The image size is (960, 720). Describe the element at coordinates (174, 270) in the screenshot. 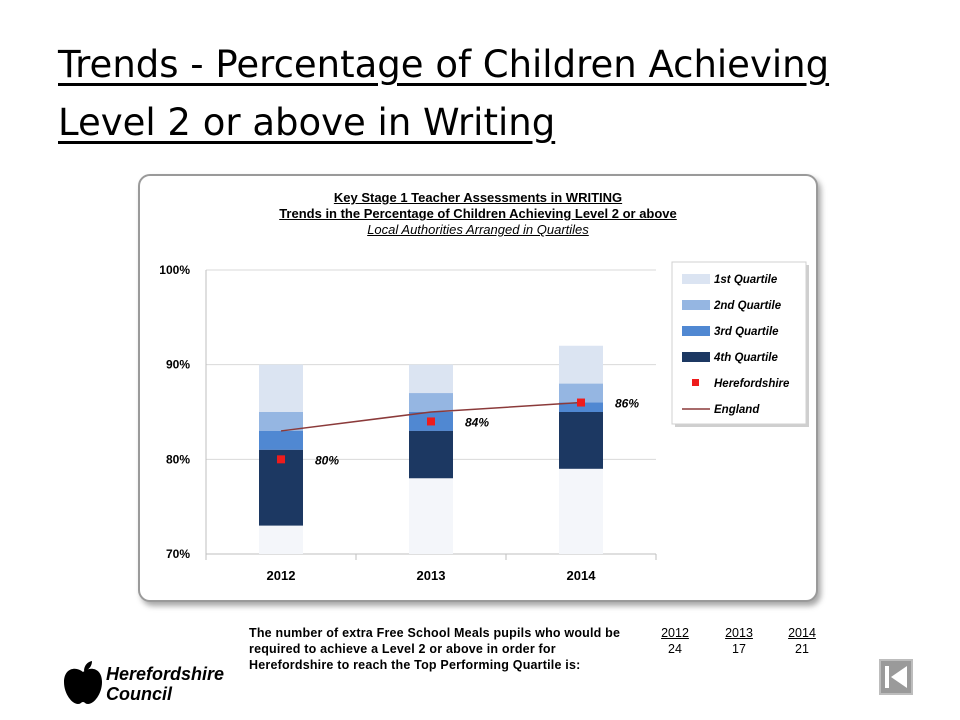

I see `y-tick-label: 100%` at that location.